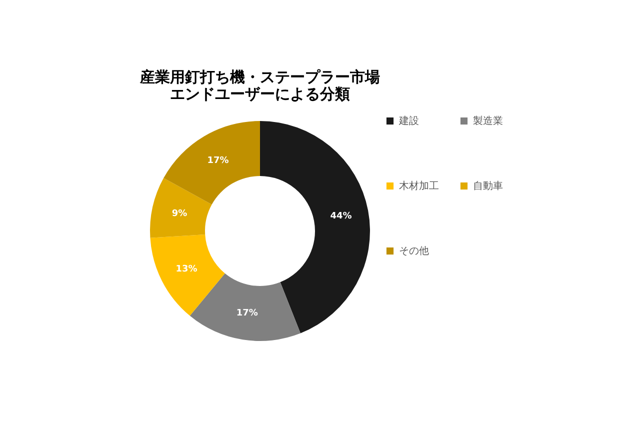  What do you see at coordinates (488, 121) in the screenshot?
I see `legend-label: 製造業` at bounding box center [488, 121].